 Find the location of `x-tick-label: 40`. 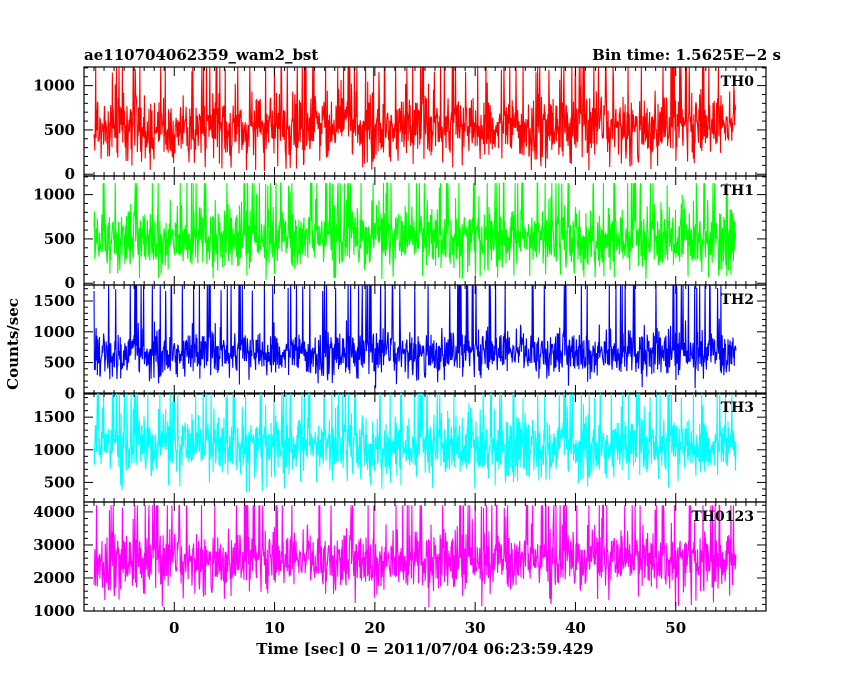

x-tick-label: 40 is located at coordinates (575, 628).